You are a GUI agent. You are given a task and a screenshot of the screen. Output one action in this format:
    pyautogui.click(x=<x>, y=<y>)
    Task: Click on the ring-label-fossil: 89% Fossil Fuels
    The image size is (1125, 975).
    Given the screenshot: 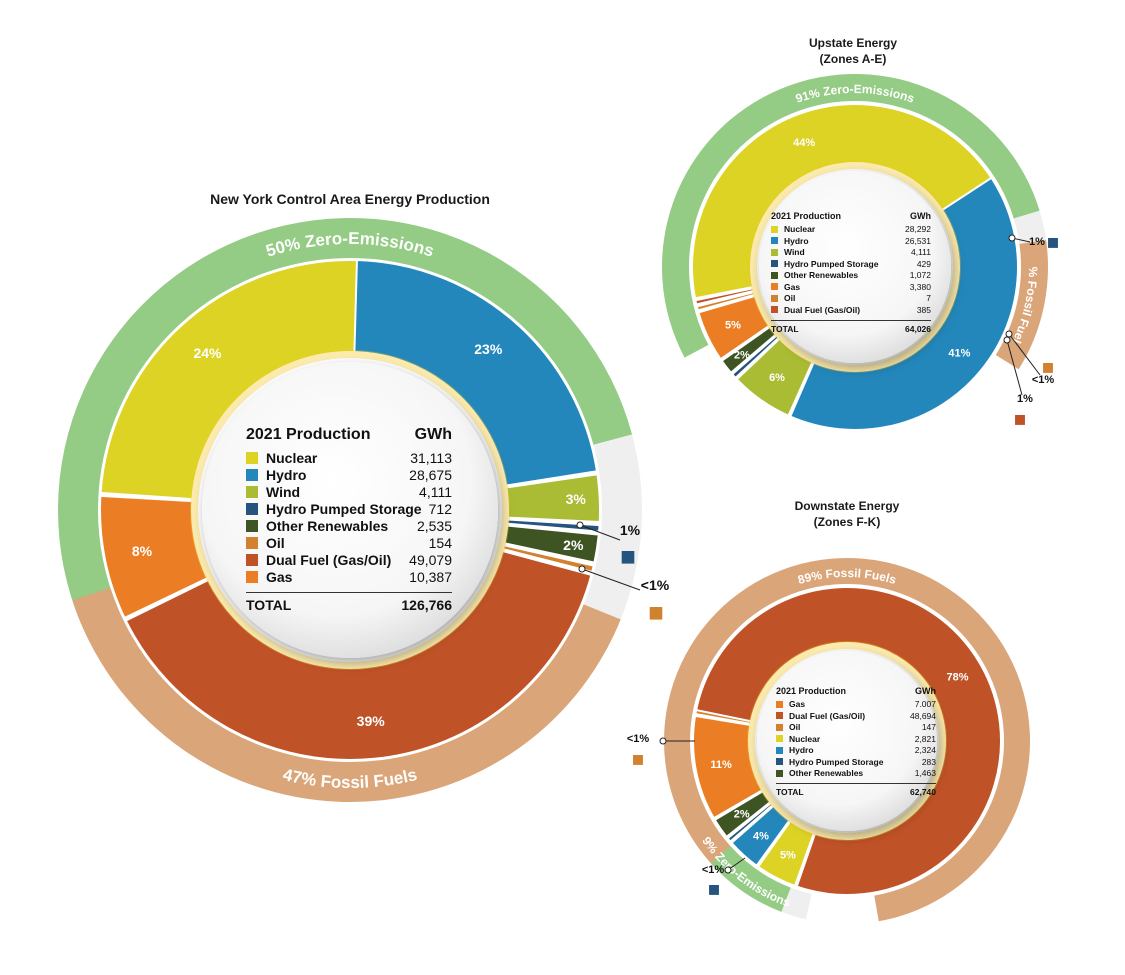 What is the action you would take?
    pyautogui.click(x=847, y=576)
    